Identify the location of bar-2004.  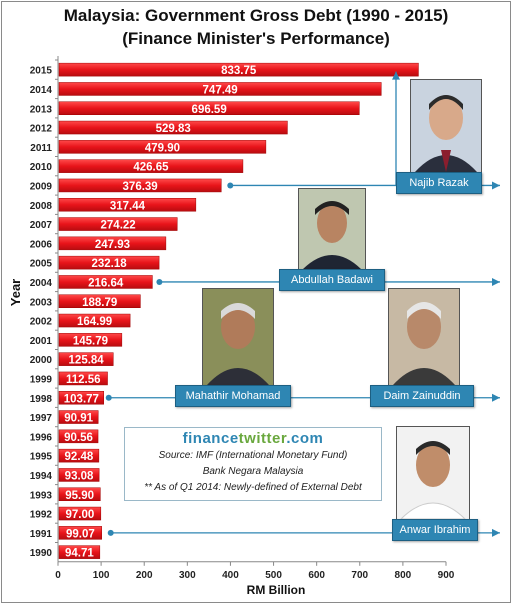
(105, 282).